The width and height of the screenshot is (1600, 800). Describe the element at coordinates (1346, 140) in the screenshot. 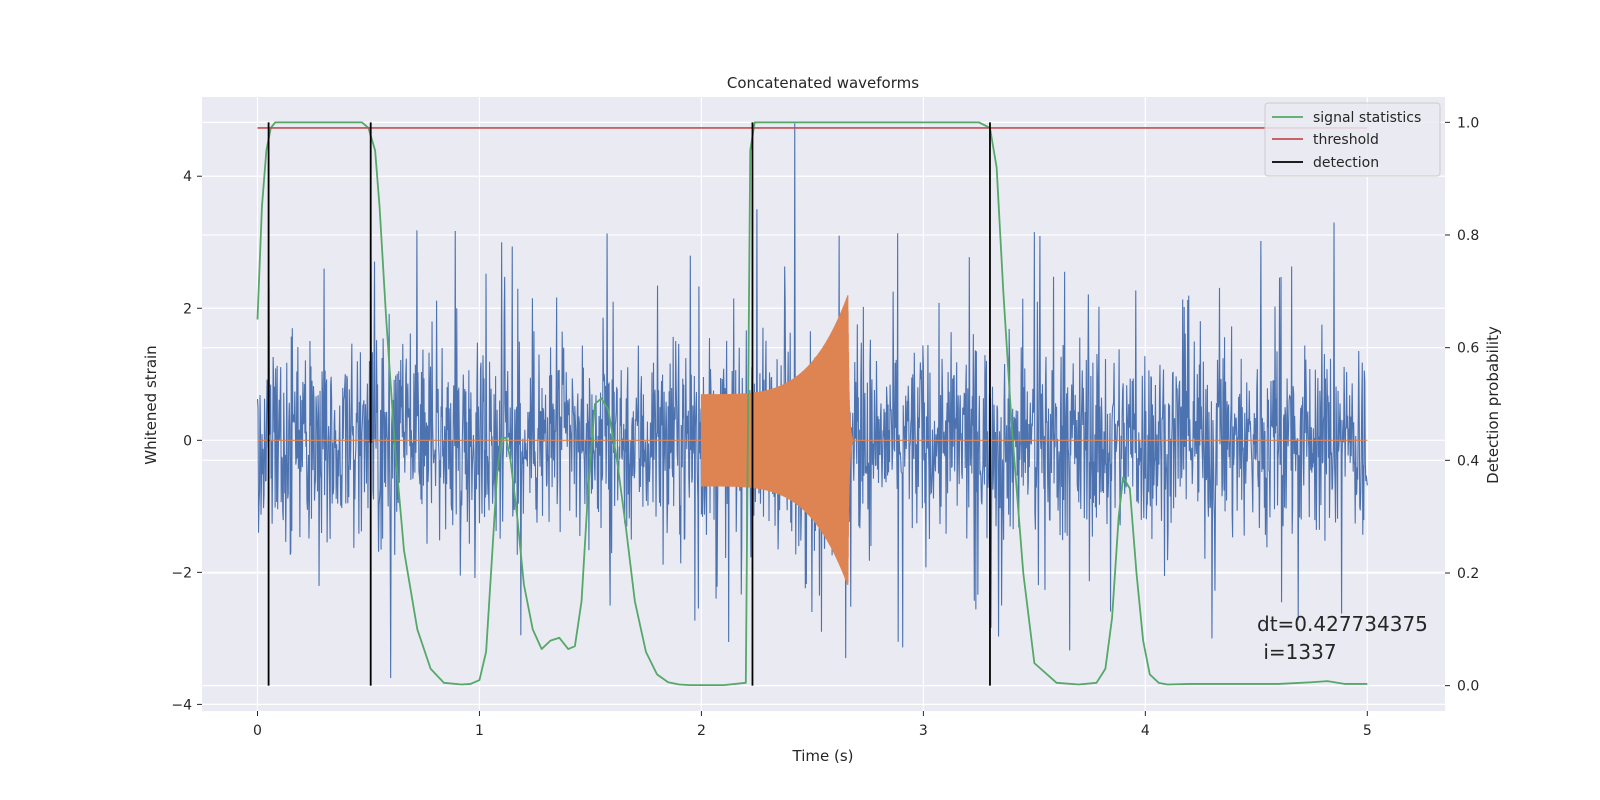

I see `legend-label-threshold: threshold` at that location.